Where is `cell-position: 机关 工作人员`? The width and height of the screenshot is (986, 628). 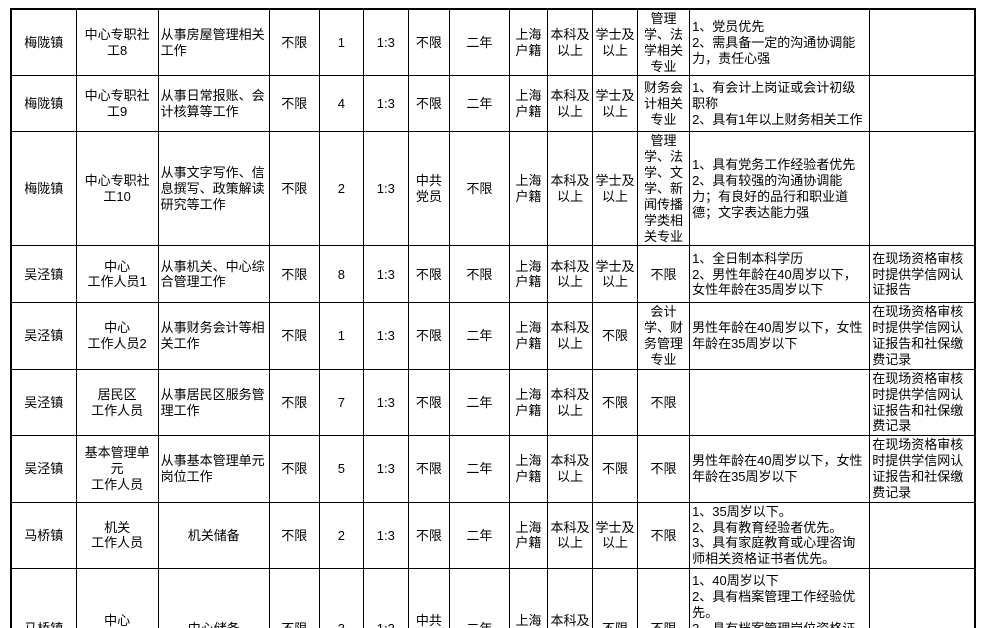 cell-position: 机关 工作人员 is located at coordinates (117, 535).